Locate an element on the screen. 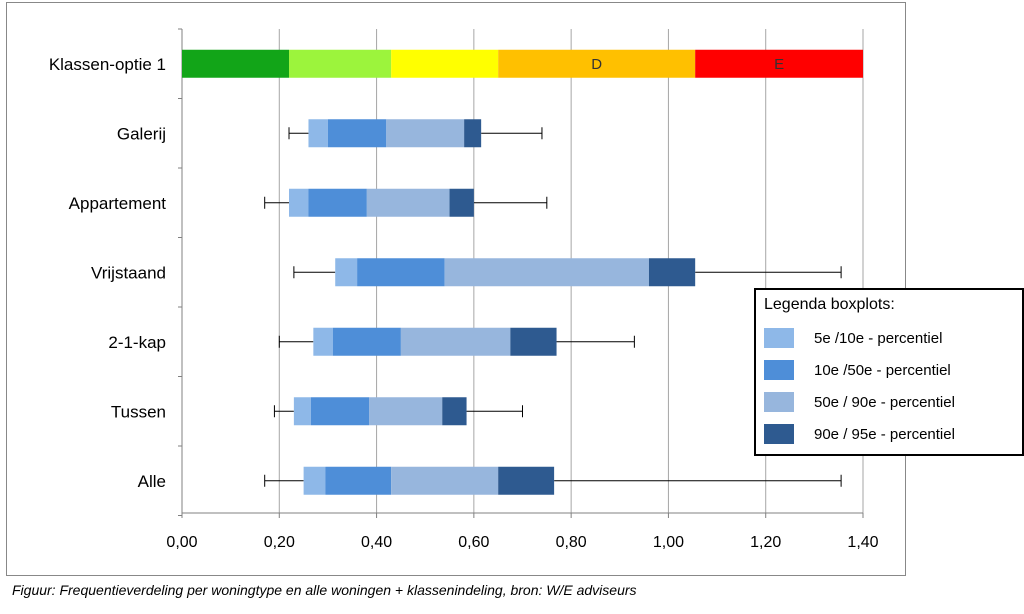 This screenshot has height=614, width=1024. legend-label-p50-p90: 50e / 90e - percentiel is located at coordinates (884, 402).